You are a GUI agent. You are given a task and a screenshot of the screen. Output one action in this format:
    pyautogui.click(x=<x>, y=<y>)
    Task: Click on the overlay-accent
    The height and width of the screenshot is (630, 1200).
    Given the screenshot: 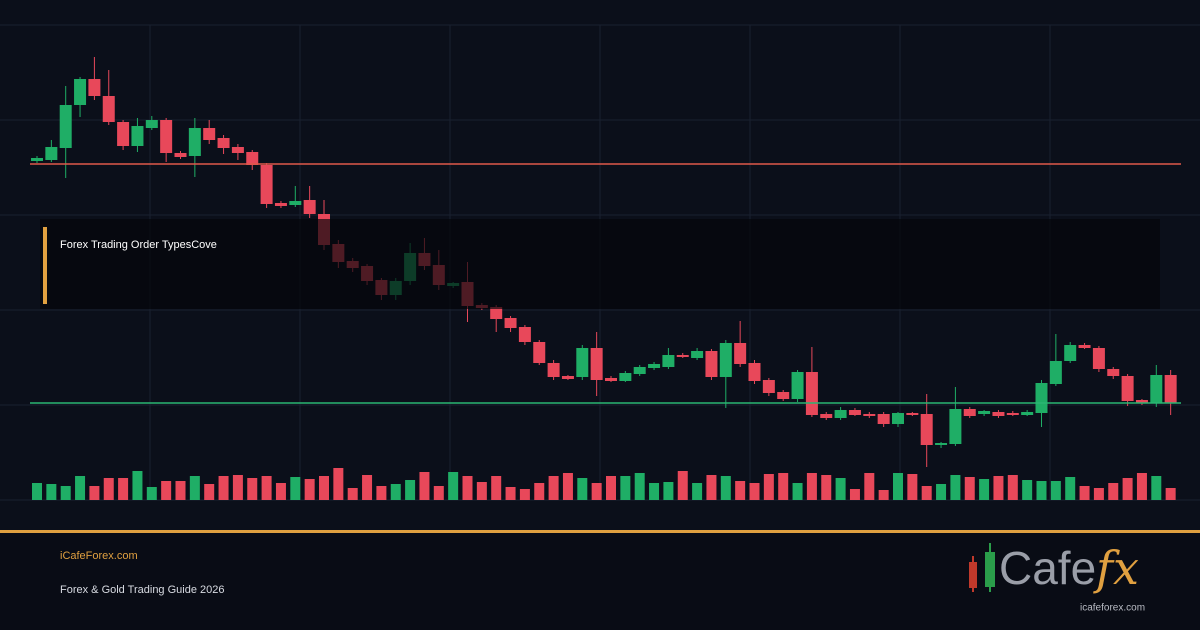 What is the action you would take?
    pyautogui.click(x=45, y=265)
    